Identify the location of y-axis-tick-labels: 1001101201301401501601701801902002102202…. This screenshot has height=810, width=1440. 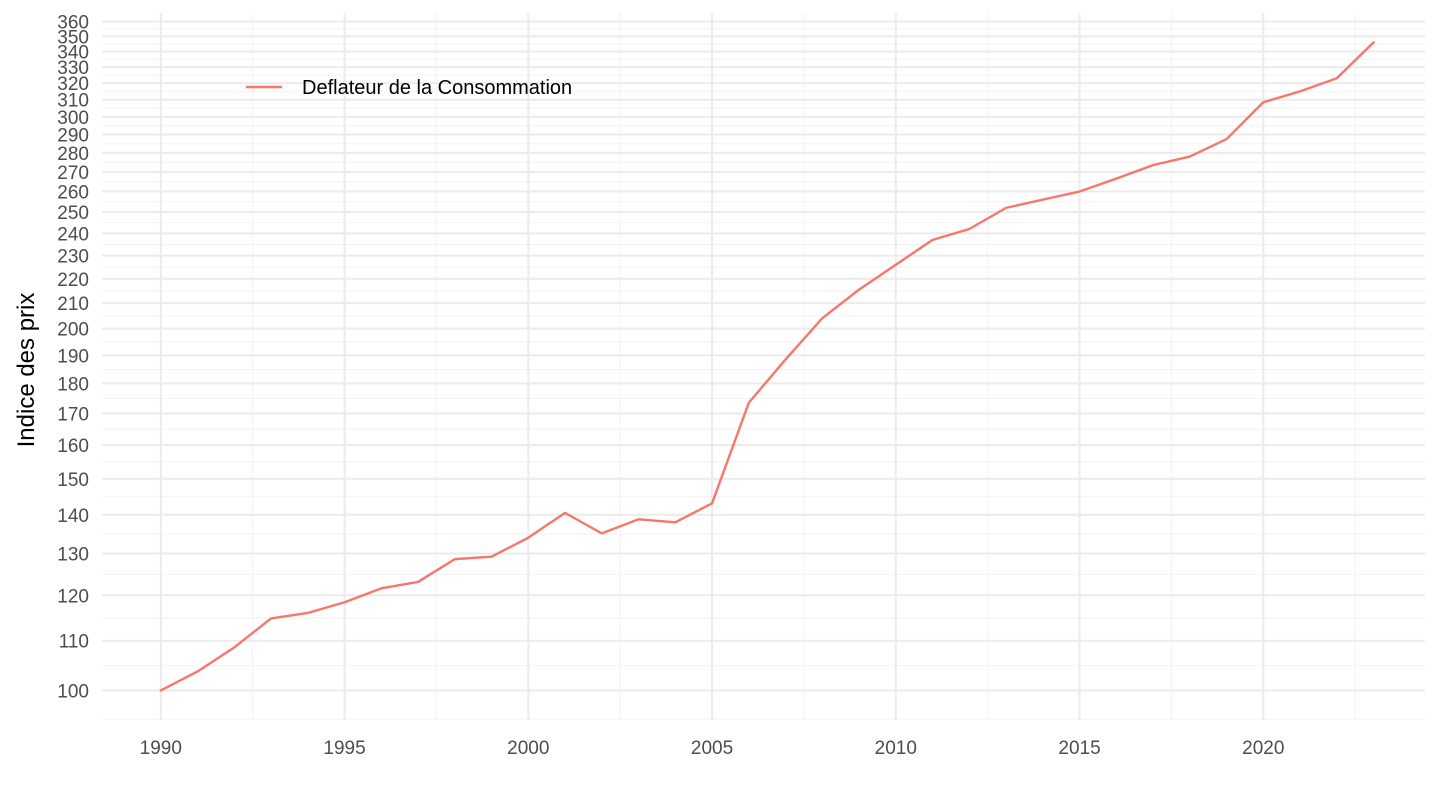
(73, 358).